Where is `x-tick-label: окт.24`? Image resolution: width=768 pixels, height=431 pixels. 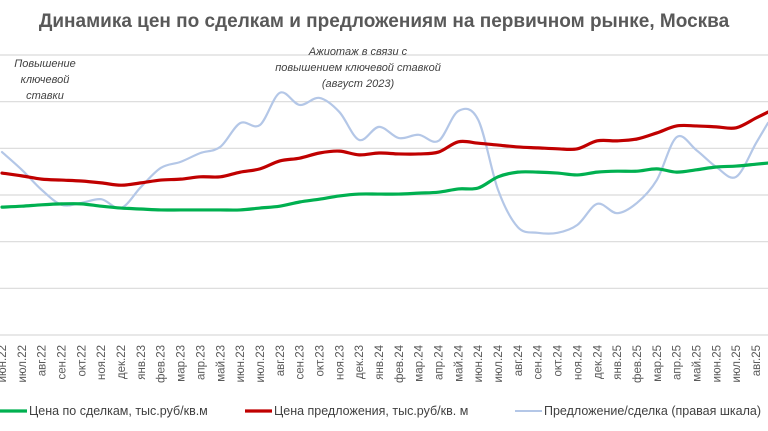
x-tick-label: окт.24 is located at coordinates (559, 360).